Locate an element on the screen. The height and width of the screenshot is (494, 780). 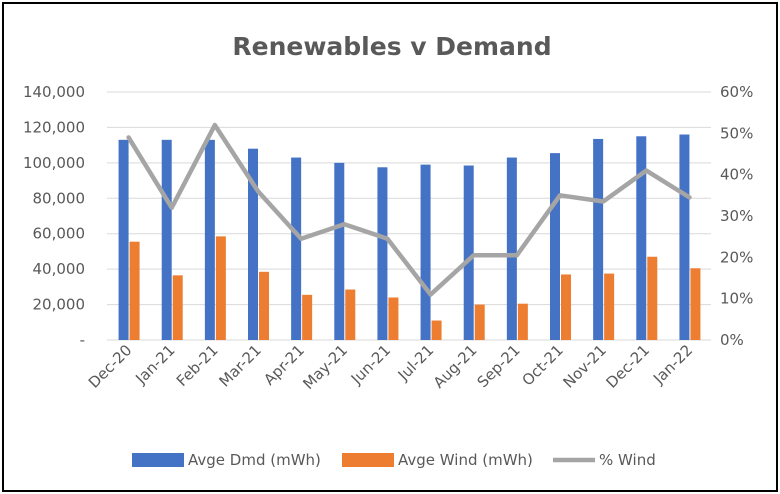
y-left-tick-label: 40,000 is located at coordinates (59, 269).